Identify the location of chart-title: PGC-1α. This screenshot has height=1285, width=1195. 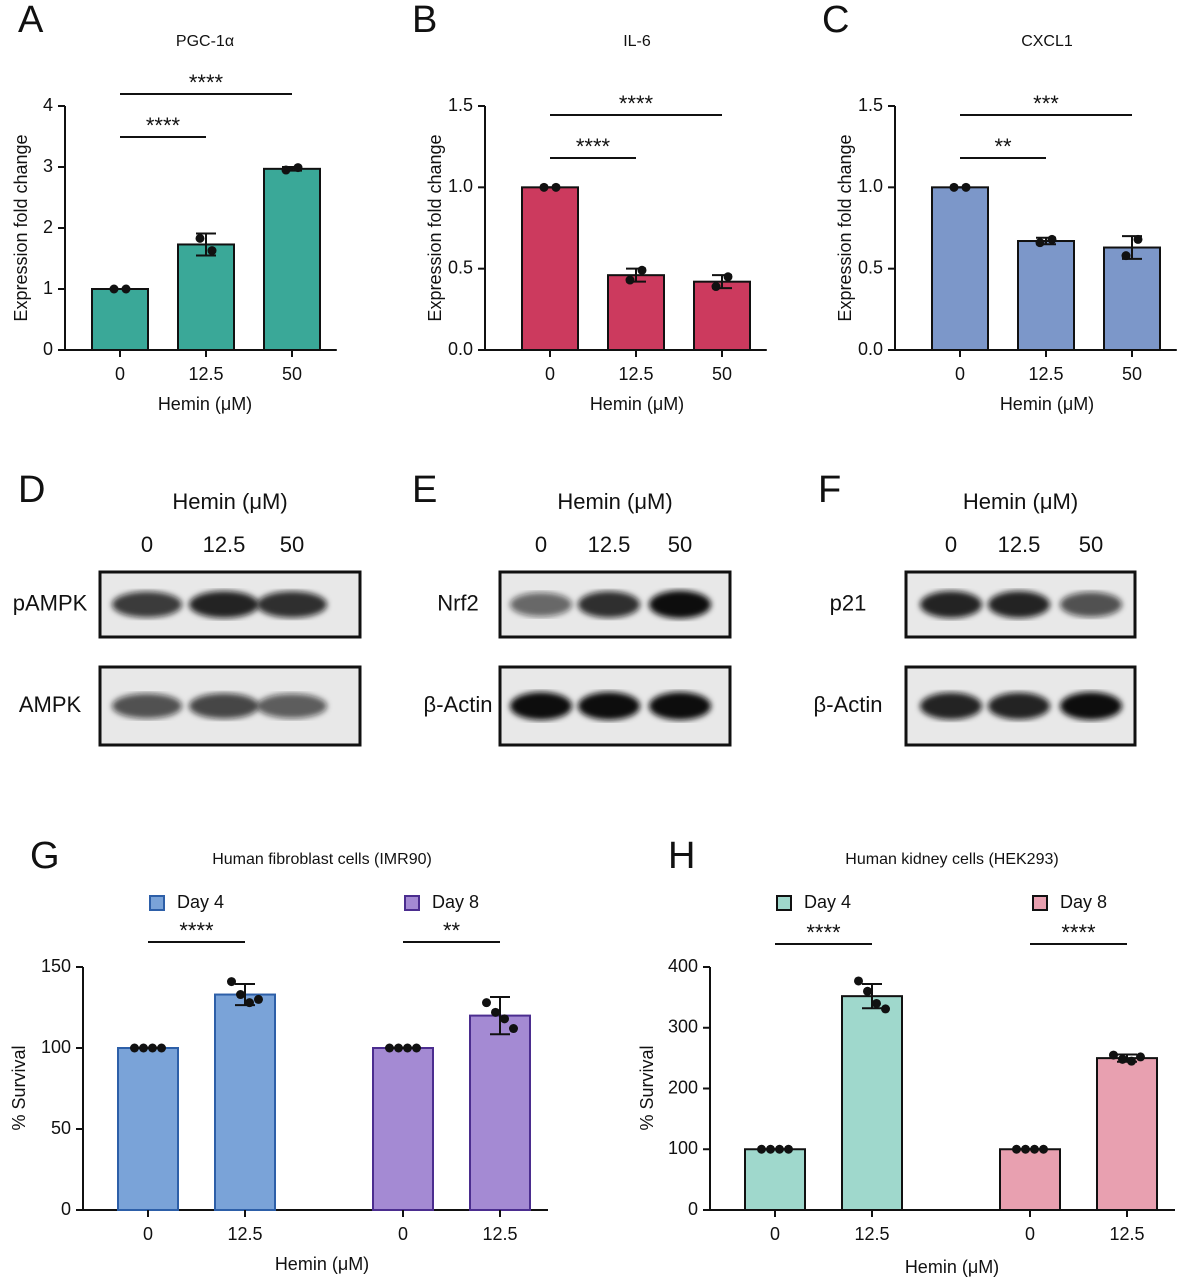
(205, 41).